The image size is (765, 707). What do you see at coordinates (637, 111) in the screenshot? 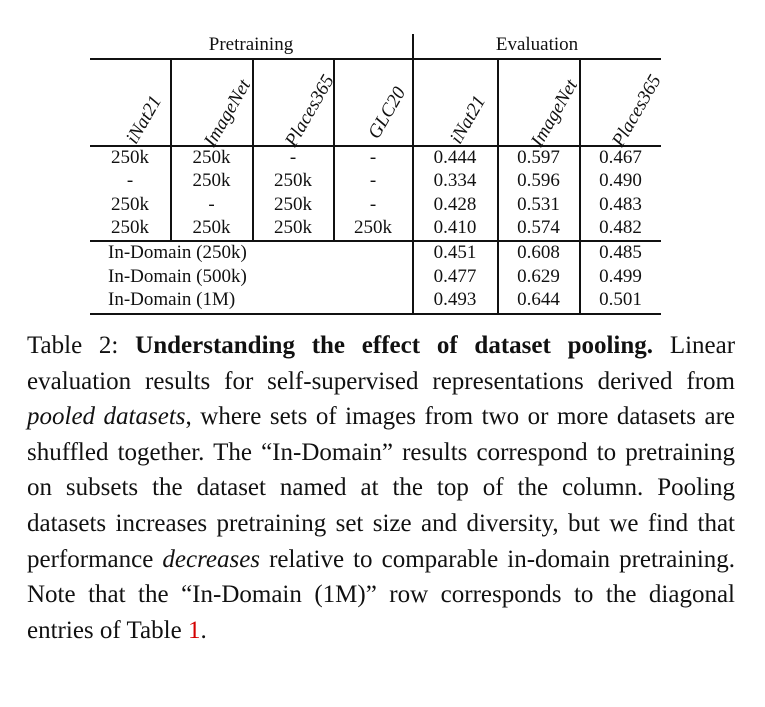
I see `col-header-eval-places365: Places365` at bounding box center [637, 111].